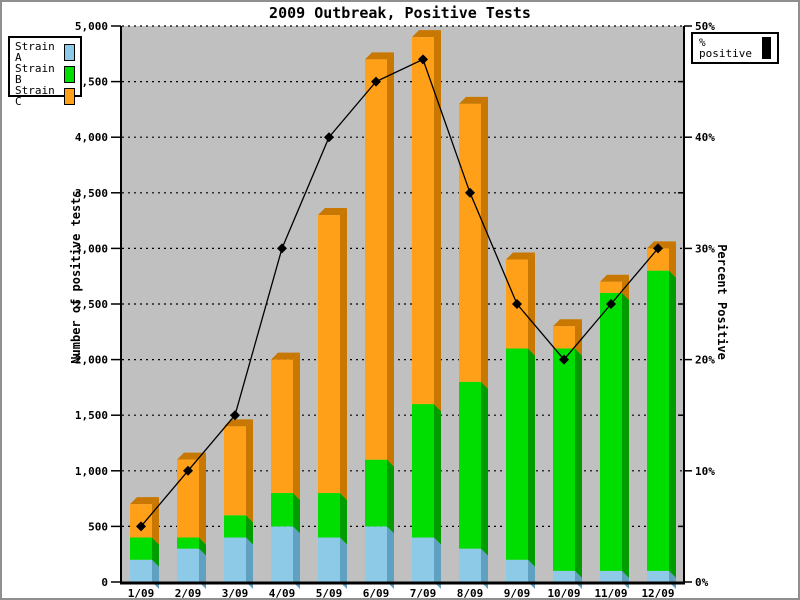  I want to click on svg-text: 30%, so click(705, 248).